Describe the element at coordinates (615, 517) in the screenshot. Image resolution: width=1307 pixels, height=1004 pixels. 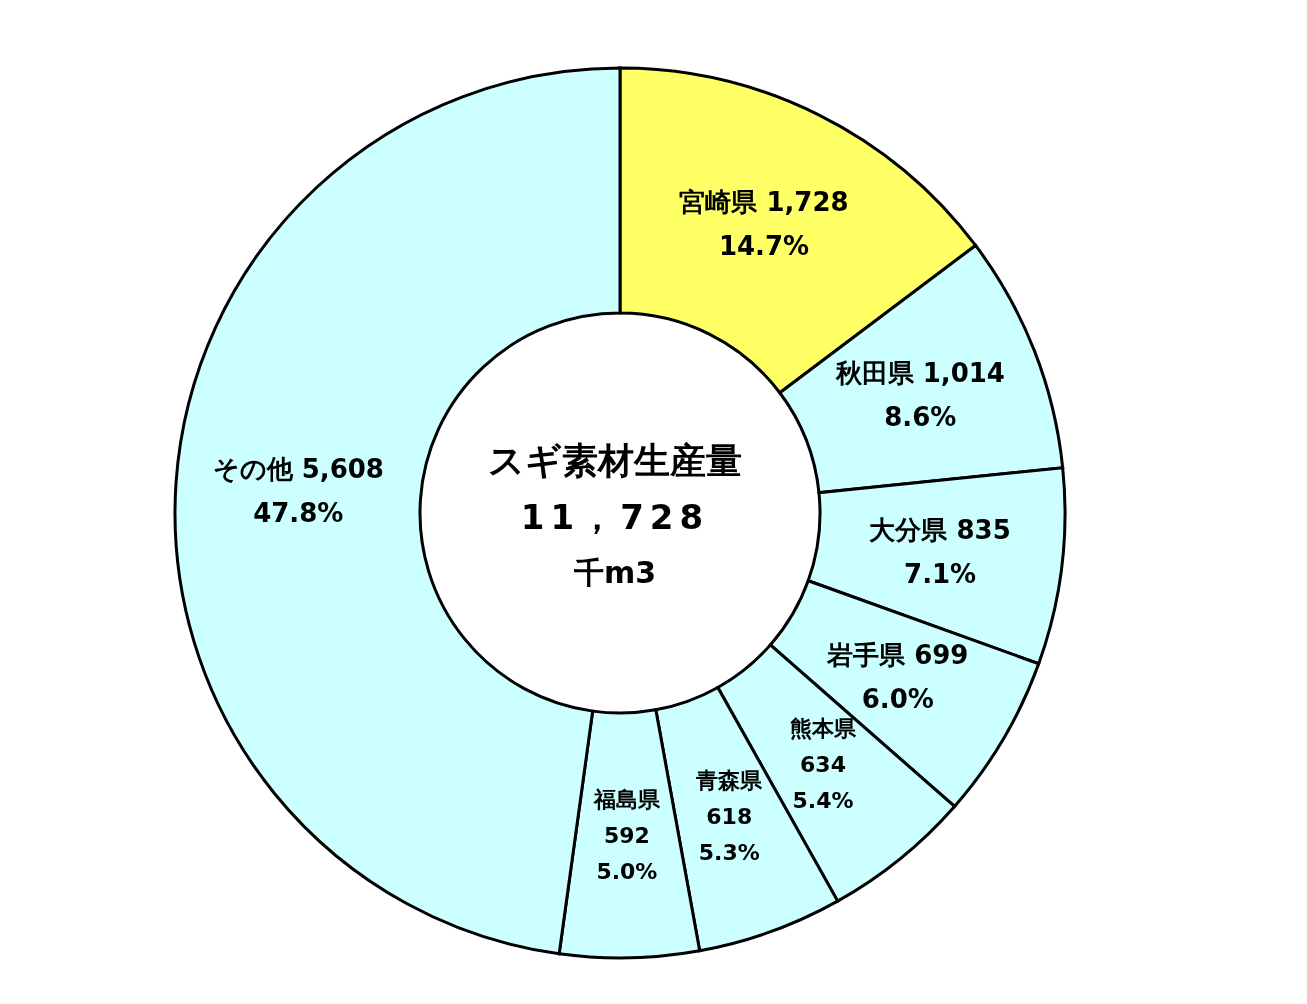
I see `text: 11，728` at that location.